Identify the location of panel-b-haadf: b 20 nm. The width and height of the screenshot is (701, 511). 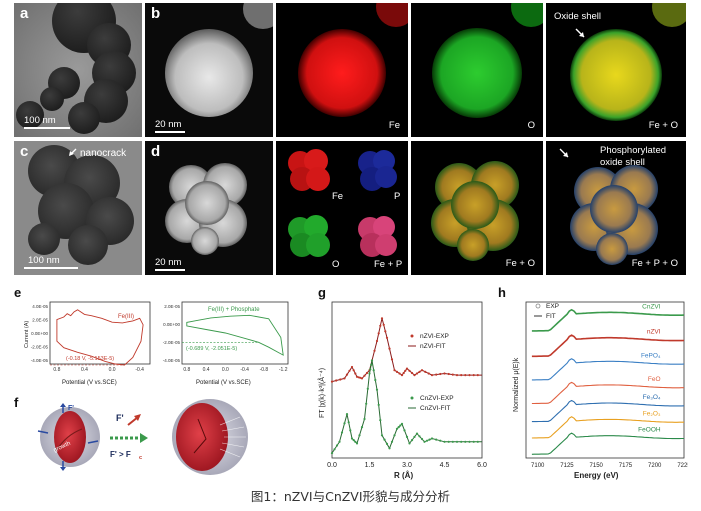
(209, 70).